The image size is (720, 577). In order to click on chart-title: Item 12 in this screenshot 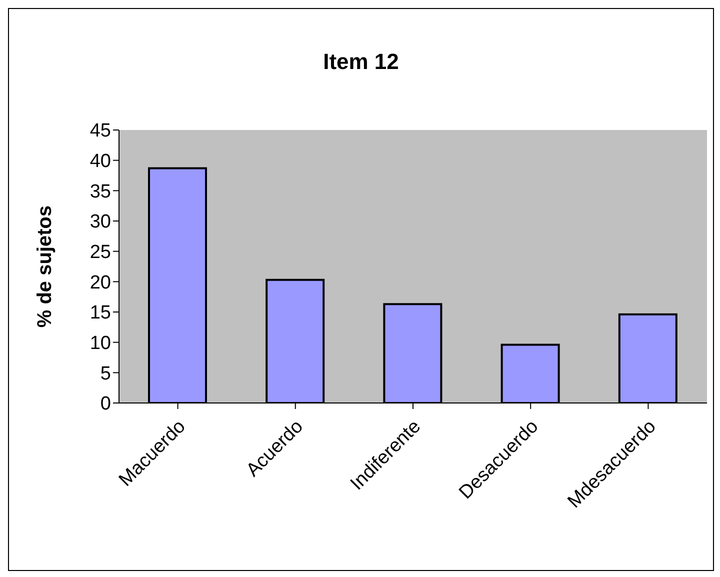, I will do `click(361, 62)`.